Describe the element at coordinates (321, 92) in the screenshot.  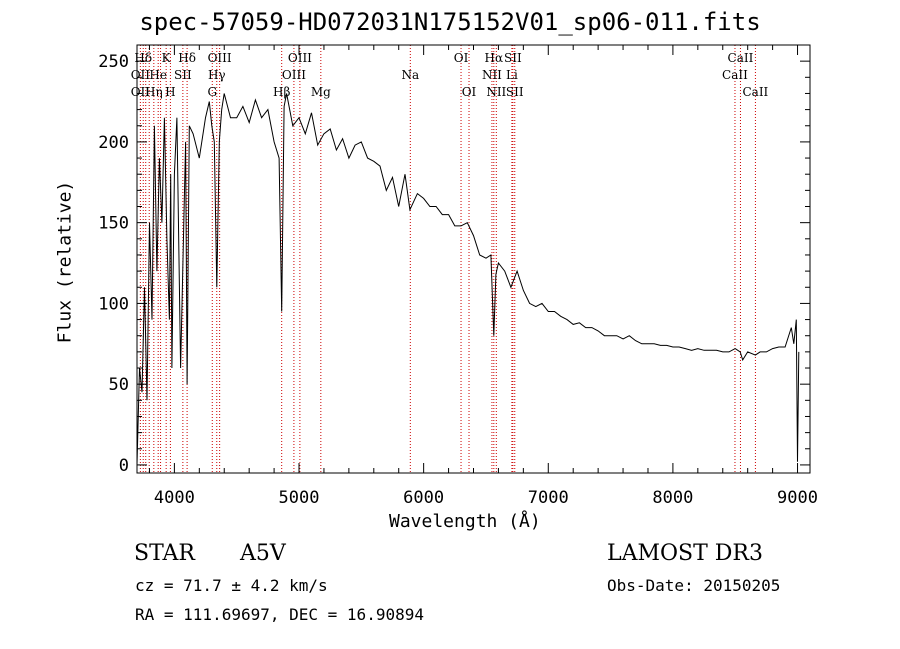
I see `line-label: Mg` at that location.